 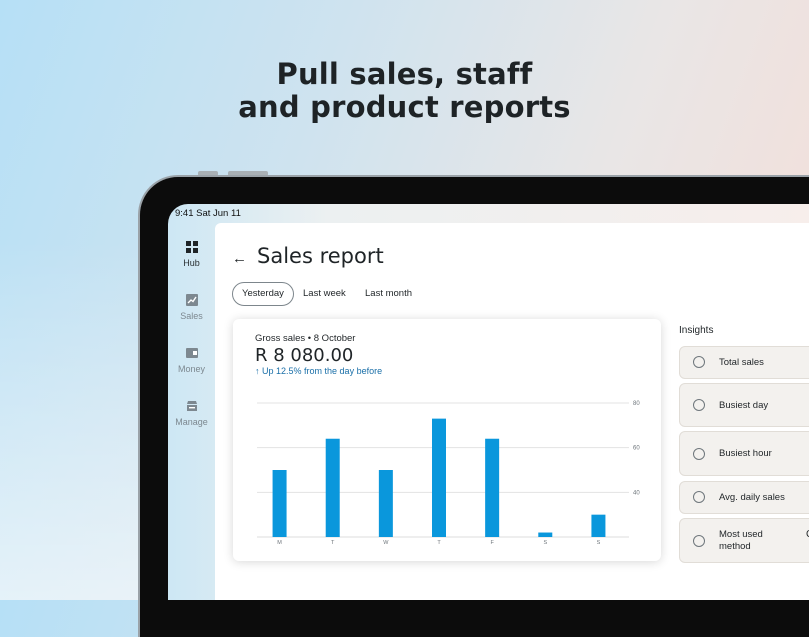 What do you see at coordinates (304, 355) in the screenshot?
I see `gross-sales-value: R 8 080.00` at bounding box center [304, 355].